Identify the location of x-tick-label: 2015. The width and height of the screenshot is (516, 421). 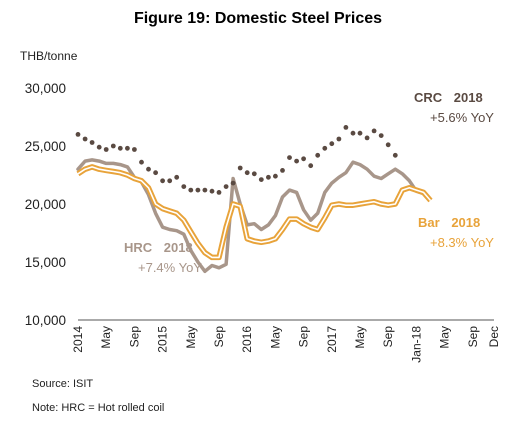
(163, 339).